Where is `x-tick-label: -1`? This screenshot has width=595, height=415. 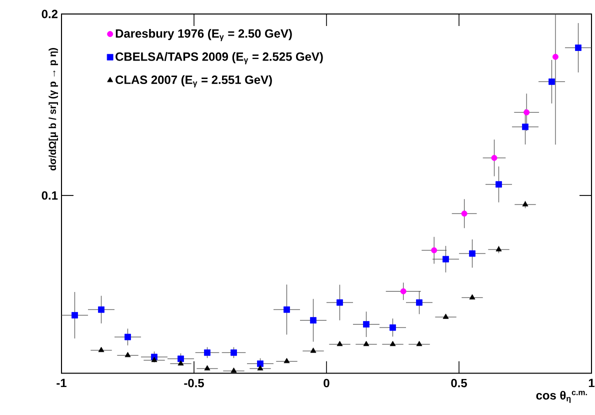 x-tick-label: -1 is located at coordinates (61, 383).